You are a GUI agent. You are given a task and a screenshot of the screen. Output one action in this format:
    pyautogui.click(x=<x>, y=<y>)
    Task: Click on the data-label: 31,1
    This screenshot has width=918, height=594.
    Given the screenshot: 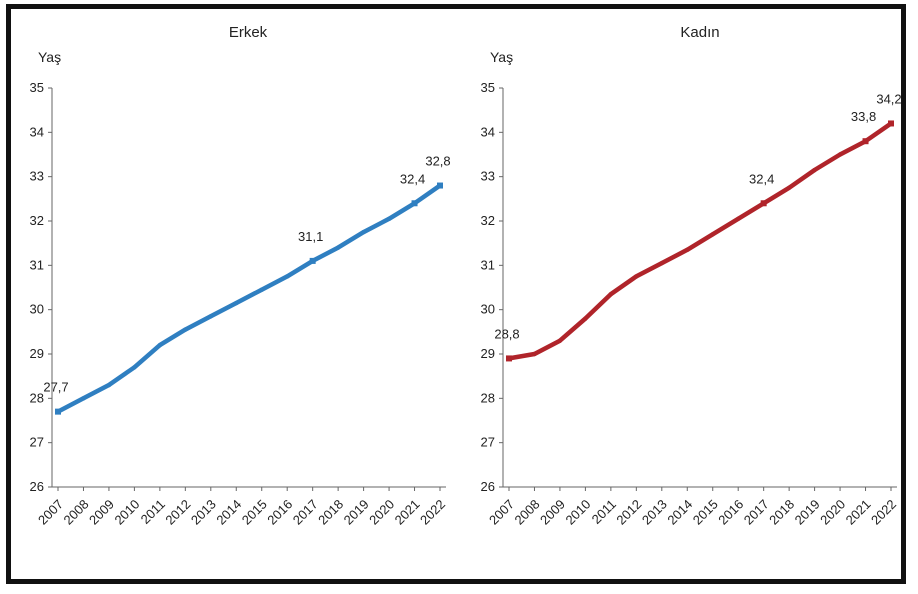 What is the action you would take?
    pyautogui.click(x=310, y=236)
    